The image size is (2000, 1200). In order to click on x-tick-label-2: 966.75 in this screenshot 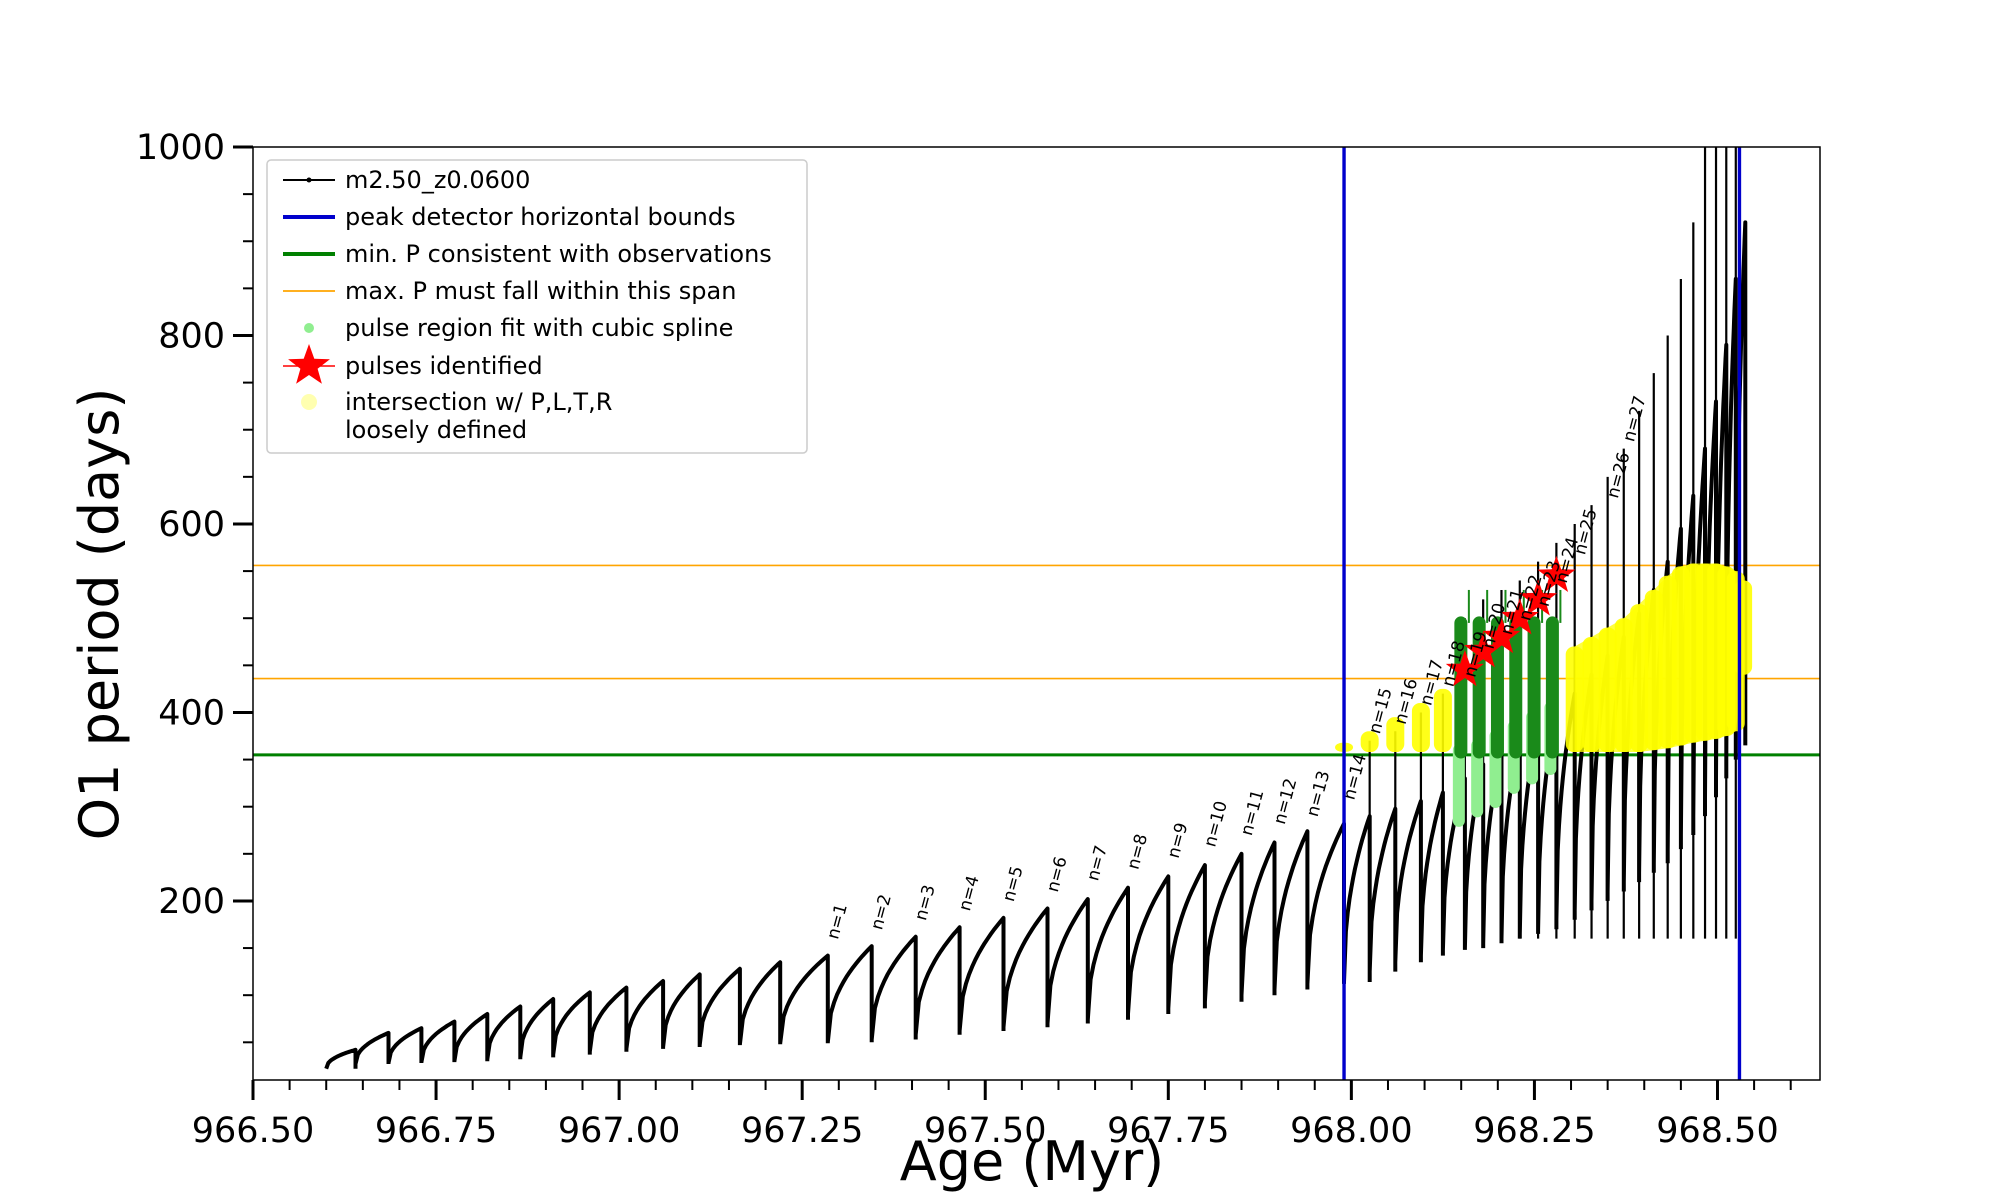, I will do `click(436, 1131)`.